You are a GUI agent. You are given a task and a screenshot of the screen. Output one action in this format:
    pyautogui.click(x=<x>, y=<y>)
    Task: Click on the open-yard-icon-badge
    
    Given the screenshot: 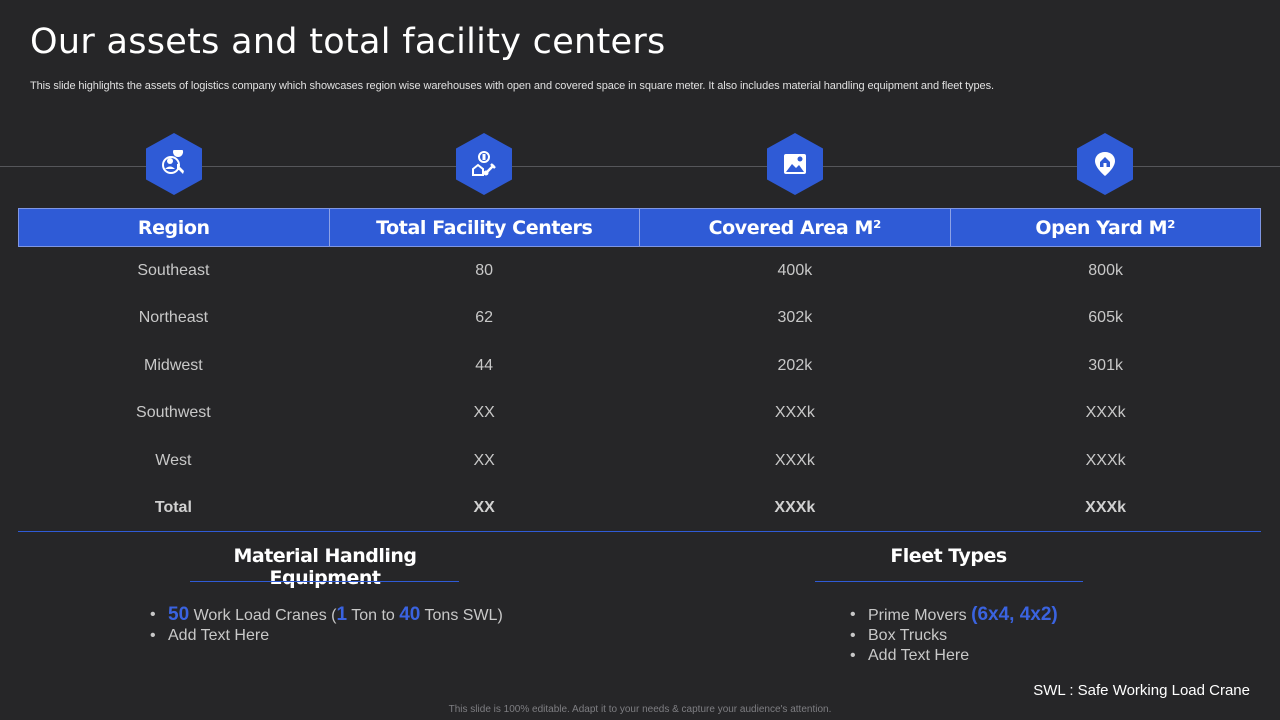 What is the action you would take?
    pyautogui.click(x=1105, y=164)
    